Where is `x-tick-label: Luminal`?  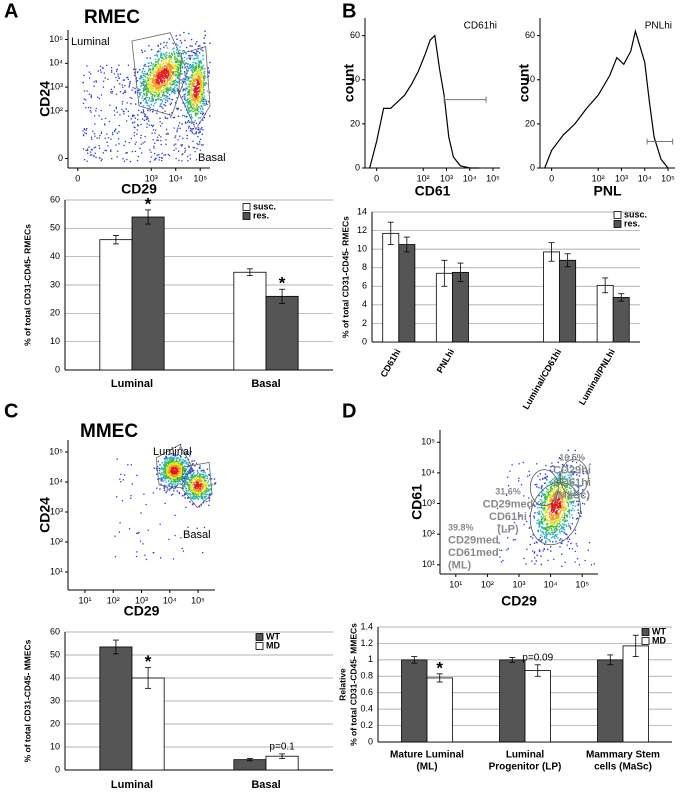
x-tick-label: Luminal is located at coordinates (132, 384).